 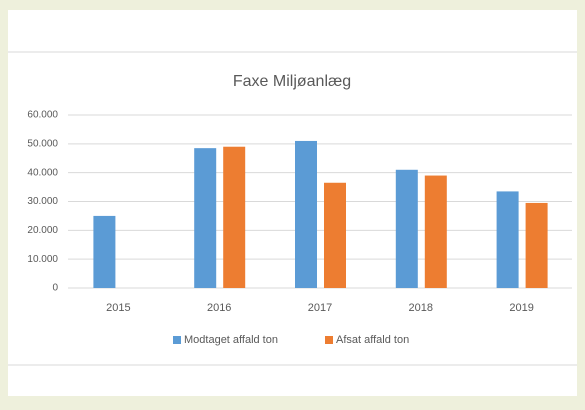 What do you see at coordinates (421, 308) in the screenshot?
I see `x-tick-label: 2018` at bounding box center [421, 308].